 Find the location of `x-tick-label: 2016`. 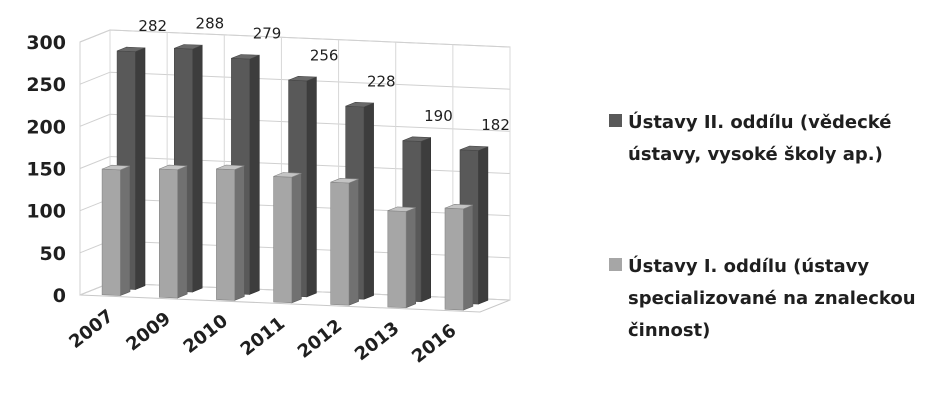

x-tick-label: 2016 is located at coordinates (434, 343).